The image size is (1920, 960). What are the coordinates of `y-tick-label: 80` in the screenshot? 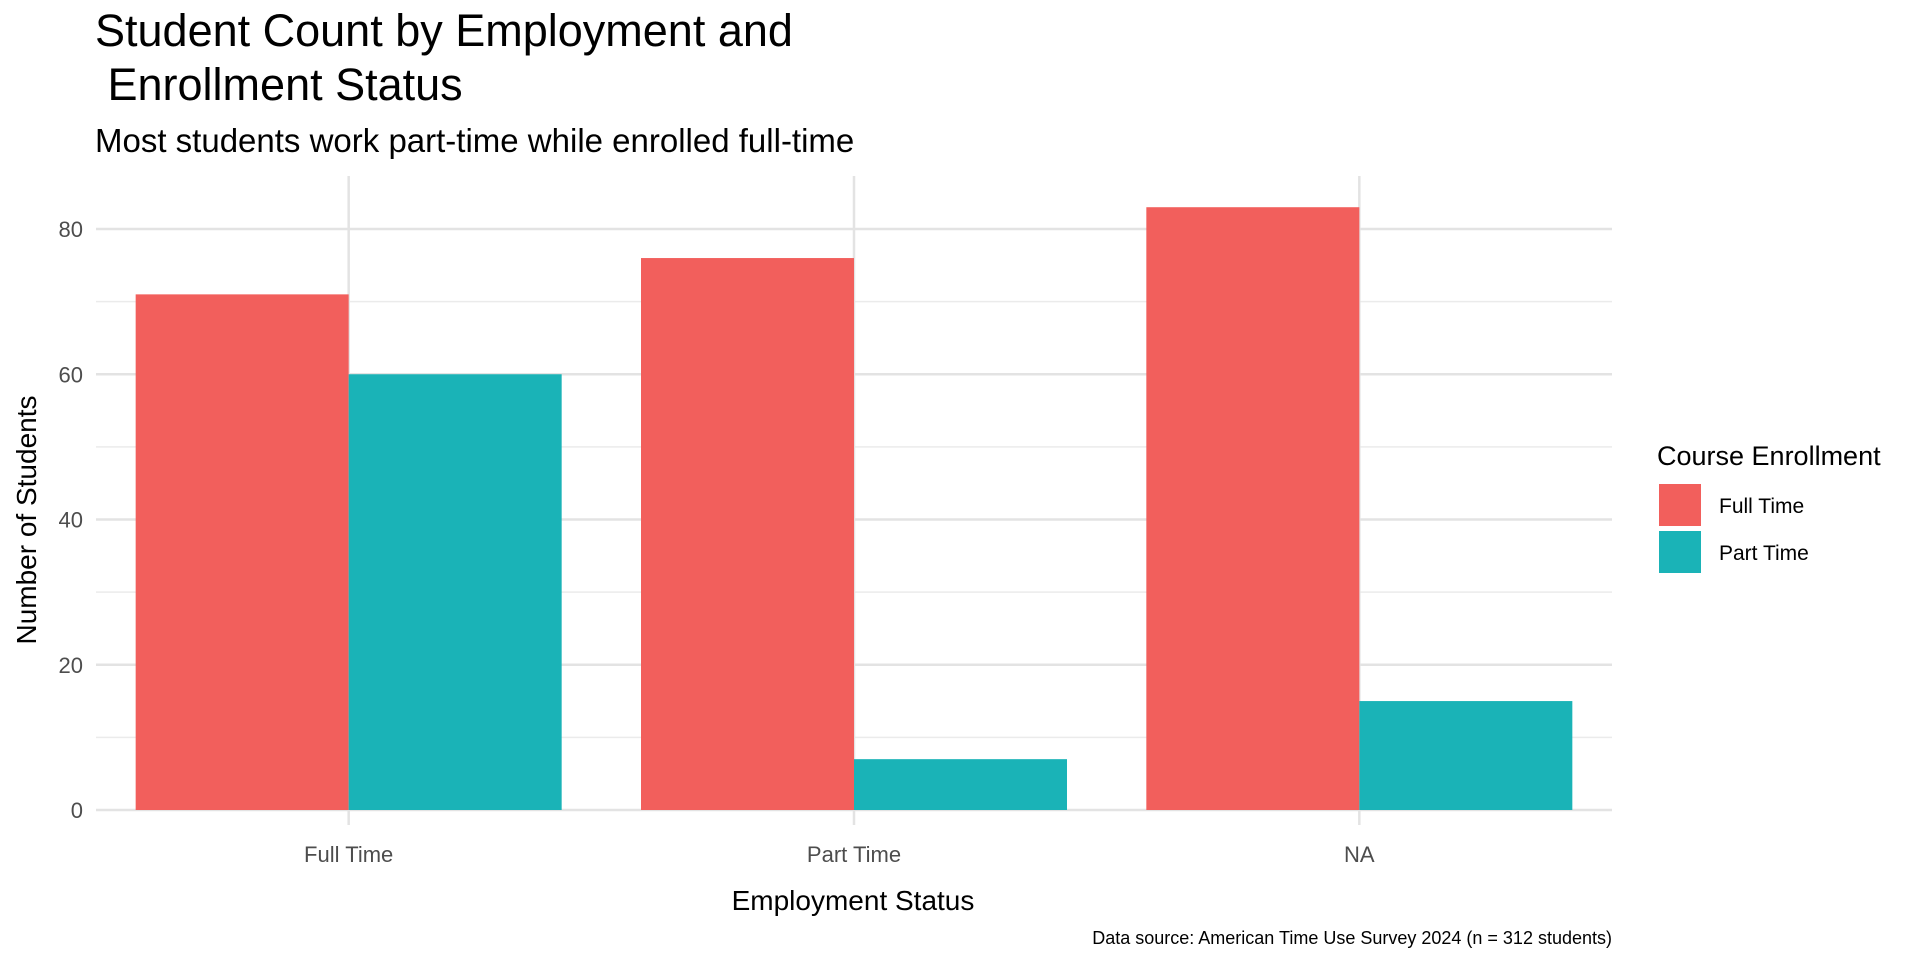 It's located at (71, 229).